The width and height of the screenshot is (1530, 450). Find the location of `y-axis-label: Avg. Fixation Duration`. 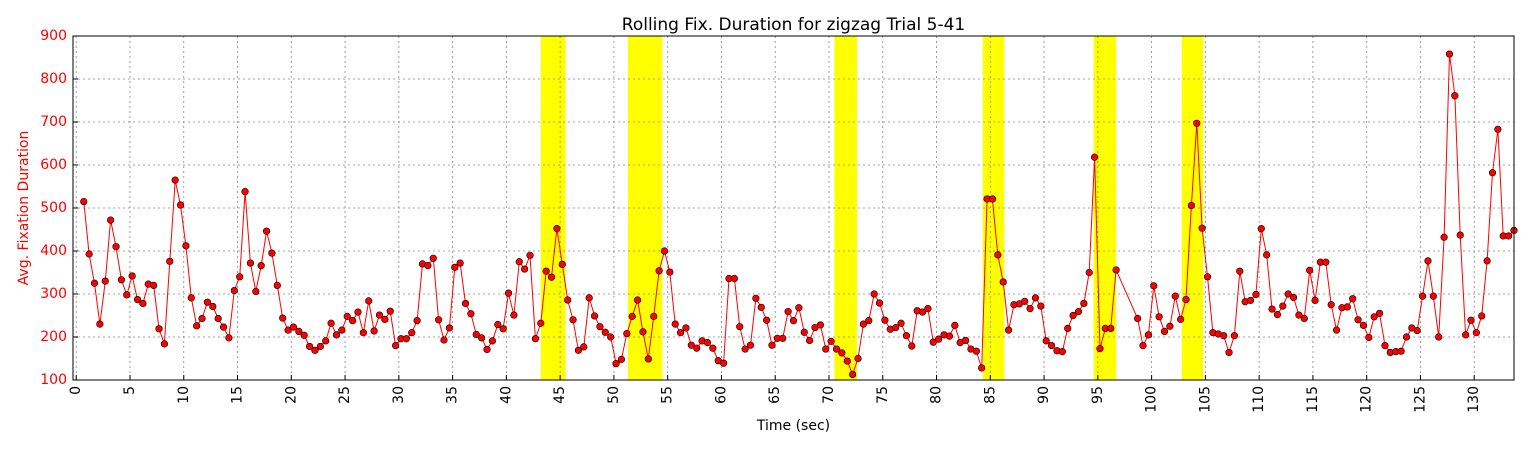

y-axis-label: Avg. Fixation Duration is located at coordinates (24, 208).